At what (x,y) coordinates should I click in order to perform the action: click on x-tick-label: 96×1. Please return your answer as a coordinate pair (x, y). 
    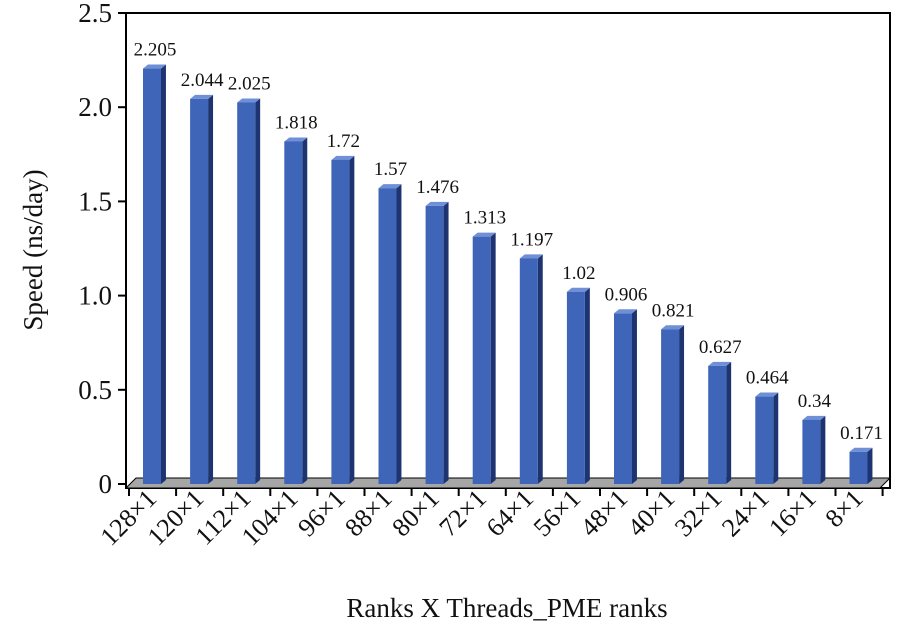
    Looking at the image, I should click on (321, 513).